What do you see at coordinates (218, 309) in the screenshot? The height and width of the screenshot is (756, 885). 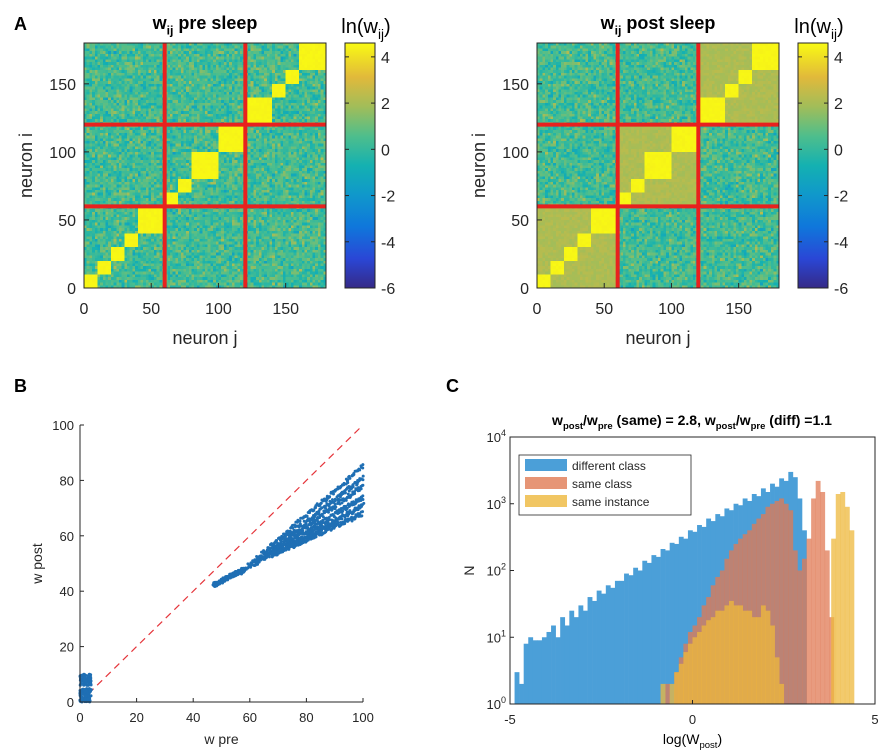 I see `x-tick-label: 100` at bounding box center [218, 309].